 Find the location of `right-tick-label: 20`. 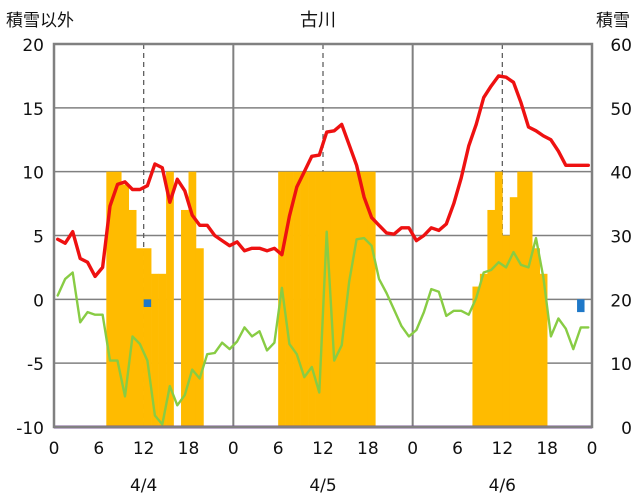

right-tick-label: 20 is located at coordinates (621, 301).